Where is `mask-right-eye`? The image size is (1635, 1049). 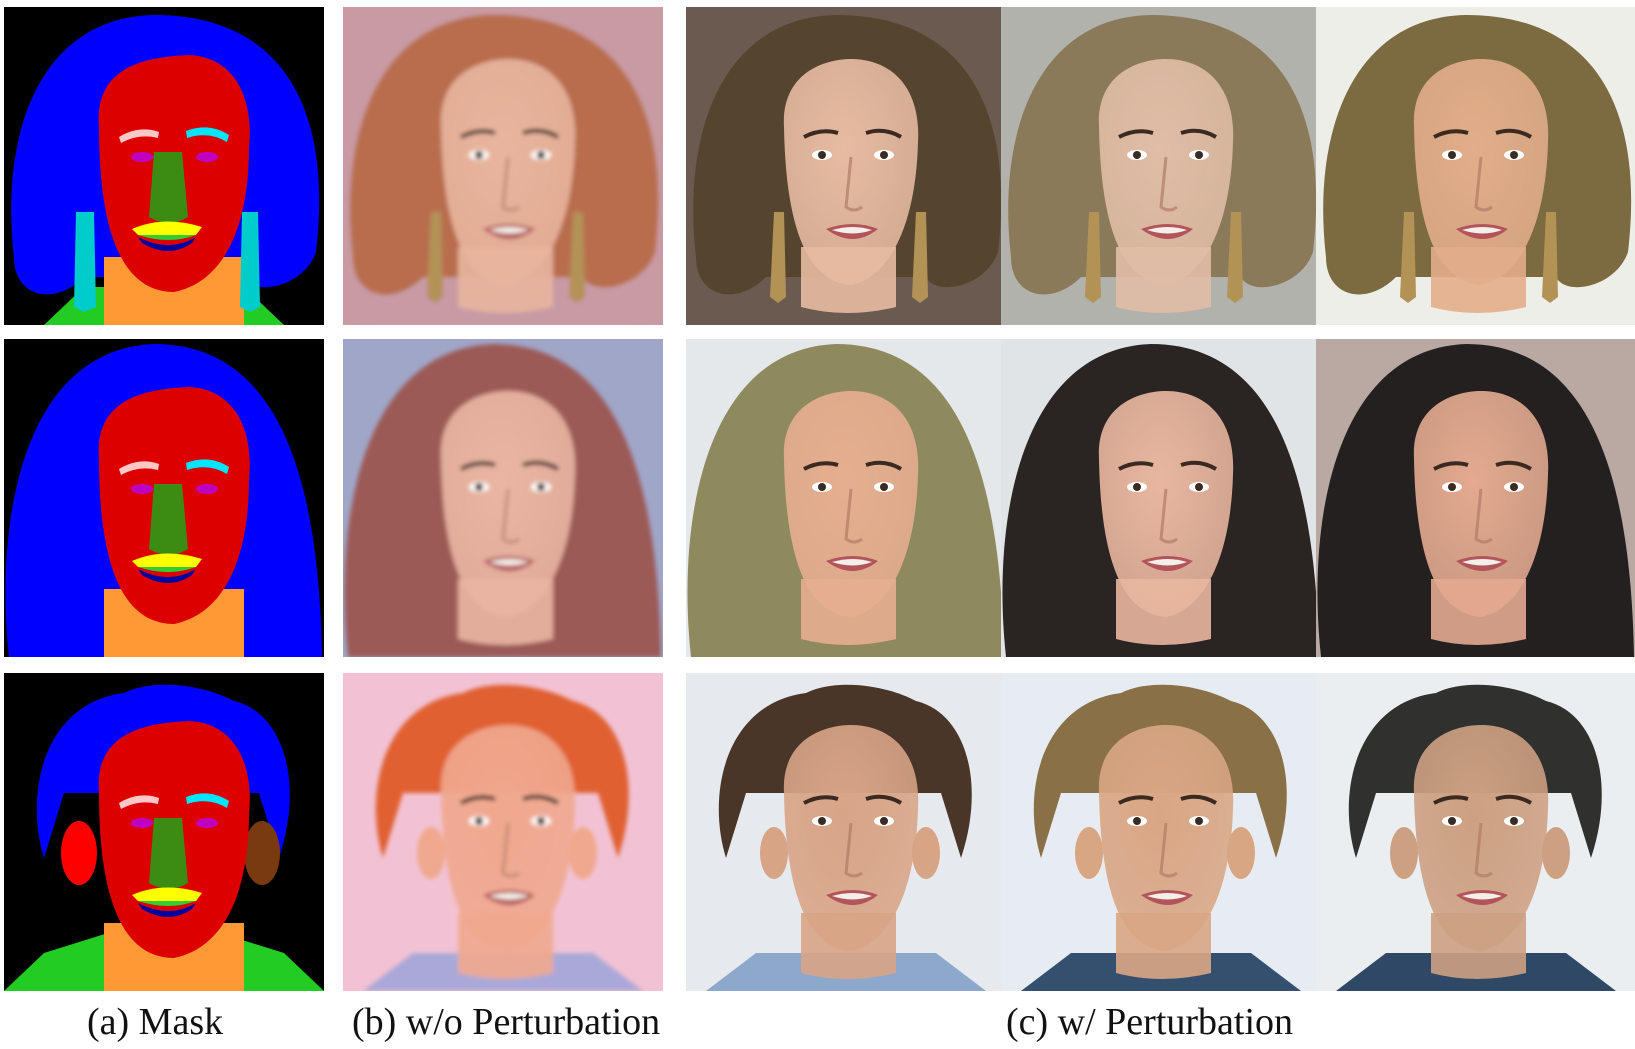
mask-right-eye is located at coordinates (207, 489).